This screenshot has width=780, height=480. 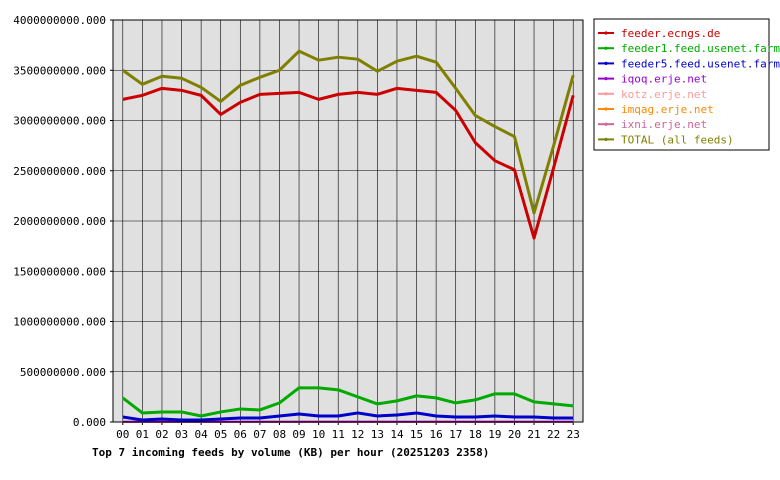 I want to click on x-tick-label: 16, so click(x=436, y=434).